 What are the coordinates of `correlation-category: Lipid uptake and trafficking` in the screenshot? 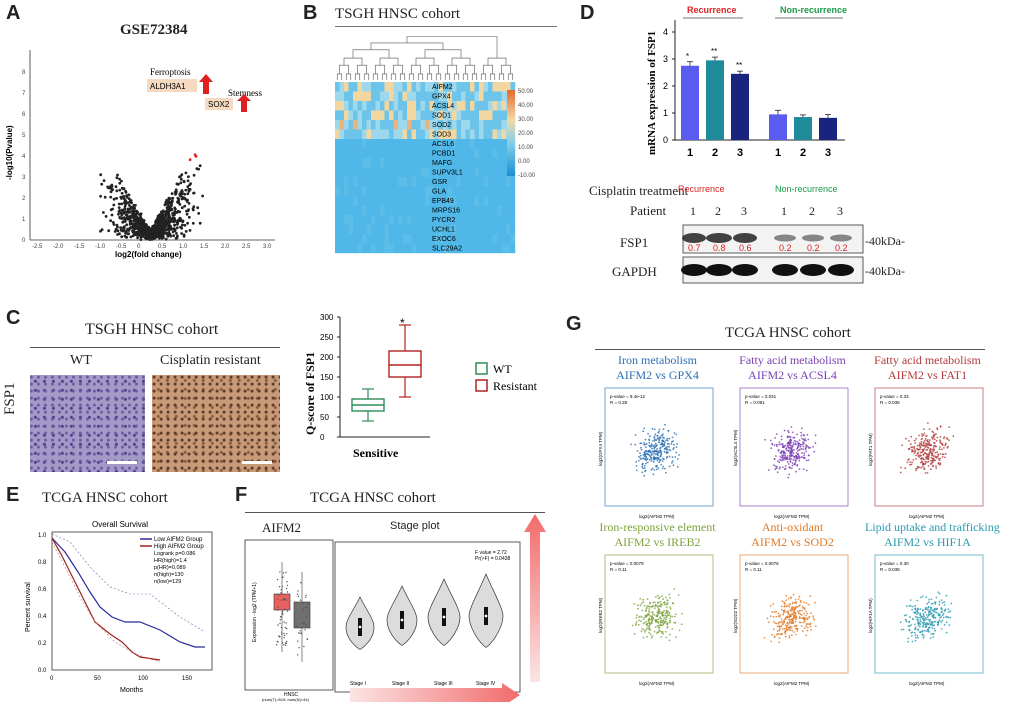 It's located at (932, 527).